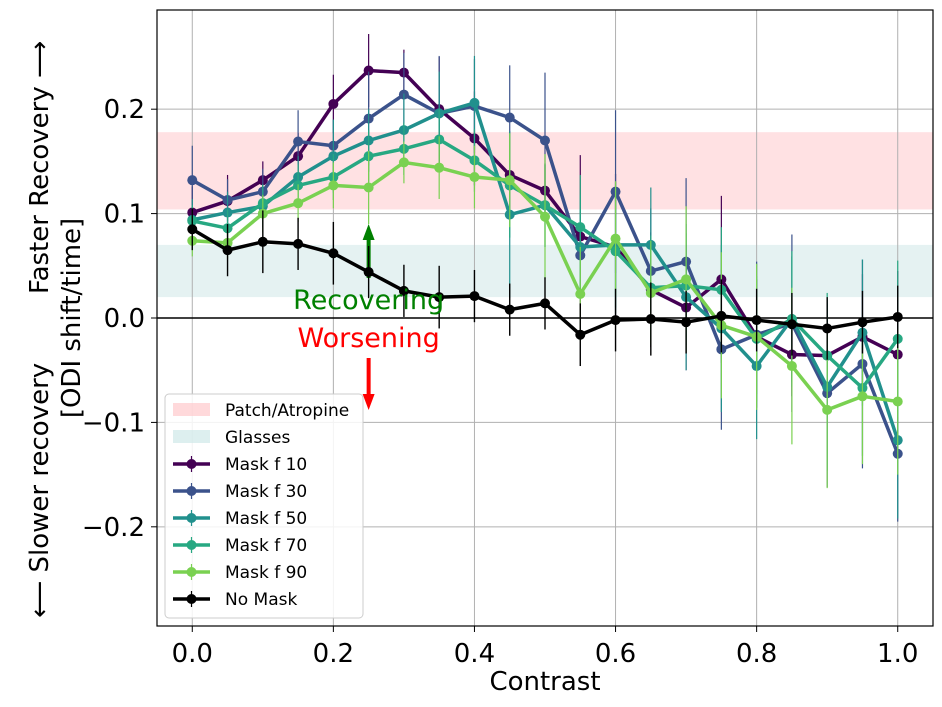 The width and height of the screenshot is (942, 707). Describe the element at coordinates (368, 402) in the screenshot. I see `worsening-arrow-head` at that location.